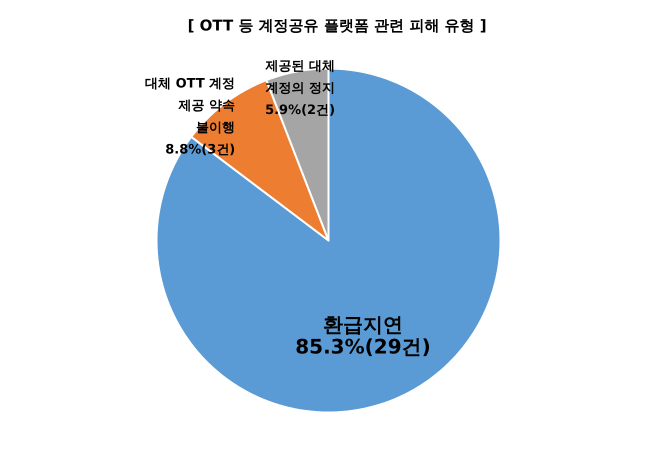  What do you see at coordinates (363, 346) in the screenshot?
I see `data-label: 85.3%(29건)` at bounding box center [363, 346].